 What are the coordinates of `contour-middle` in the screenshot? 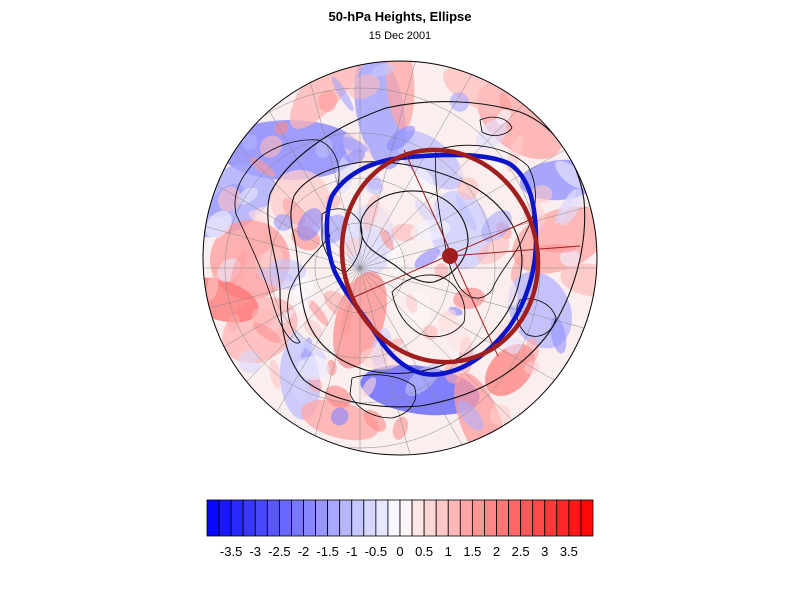 It's located at (406, 268).